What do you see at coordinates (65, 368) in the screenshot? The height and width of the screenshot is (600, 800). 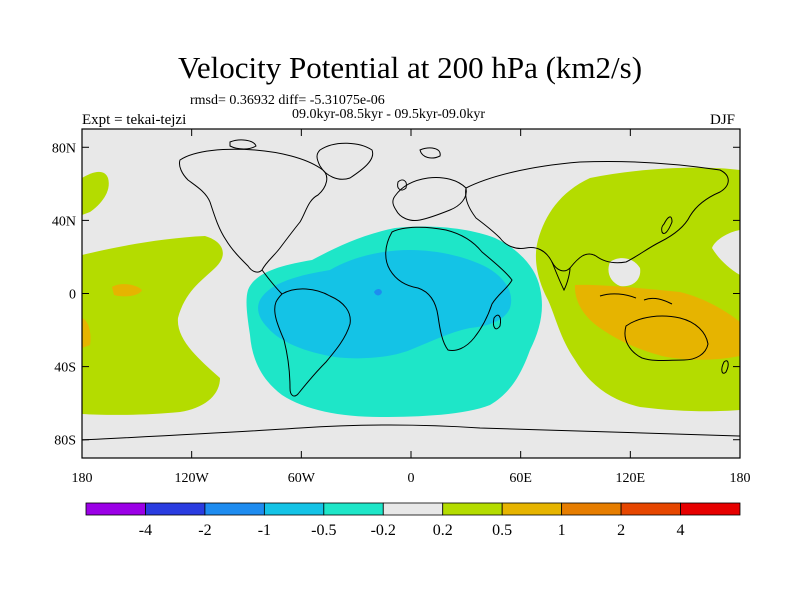 I see `lat-tick-label: 40S` at bounding box center [65, 368].